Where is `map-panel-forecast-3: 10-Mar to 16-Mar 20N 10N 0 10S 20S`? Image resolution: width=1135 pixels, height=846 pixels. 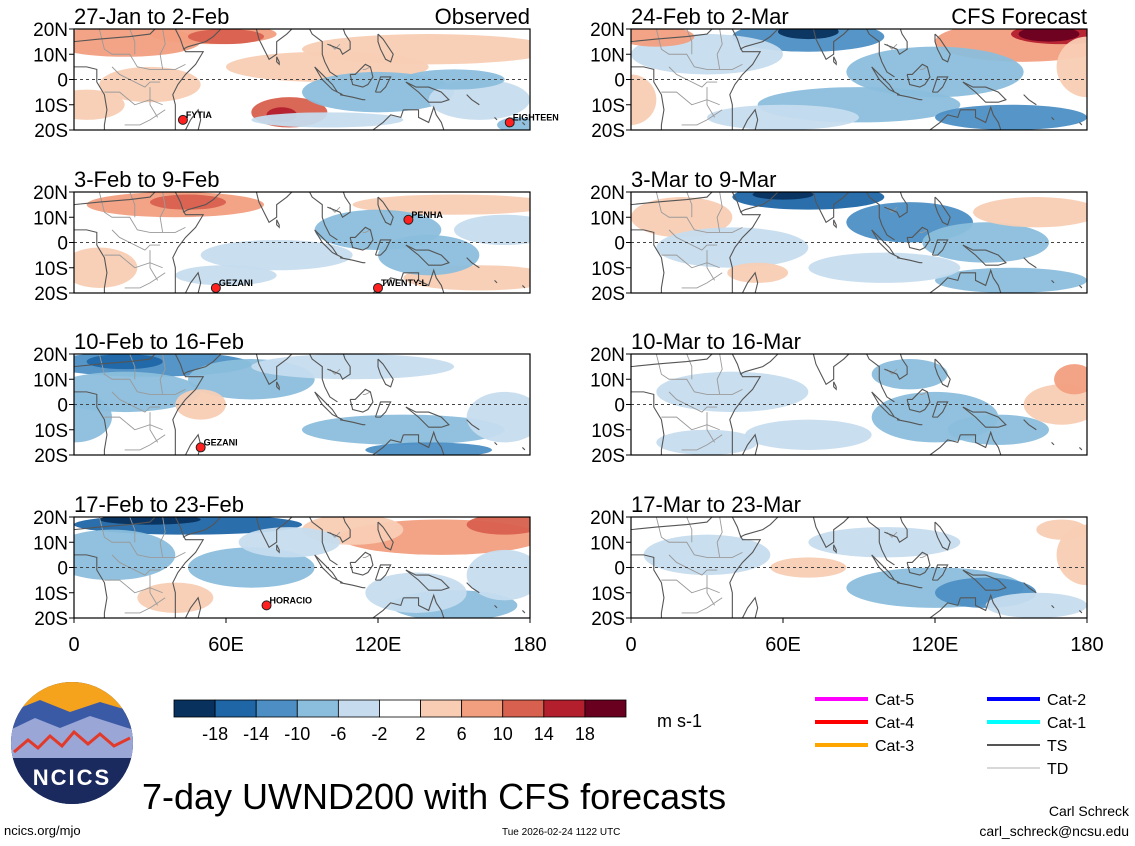 map-panel-forecast-3: 10-Mar to 16-Mar 20N 10N 0 10S 20S is located at coordinates (839, 398).